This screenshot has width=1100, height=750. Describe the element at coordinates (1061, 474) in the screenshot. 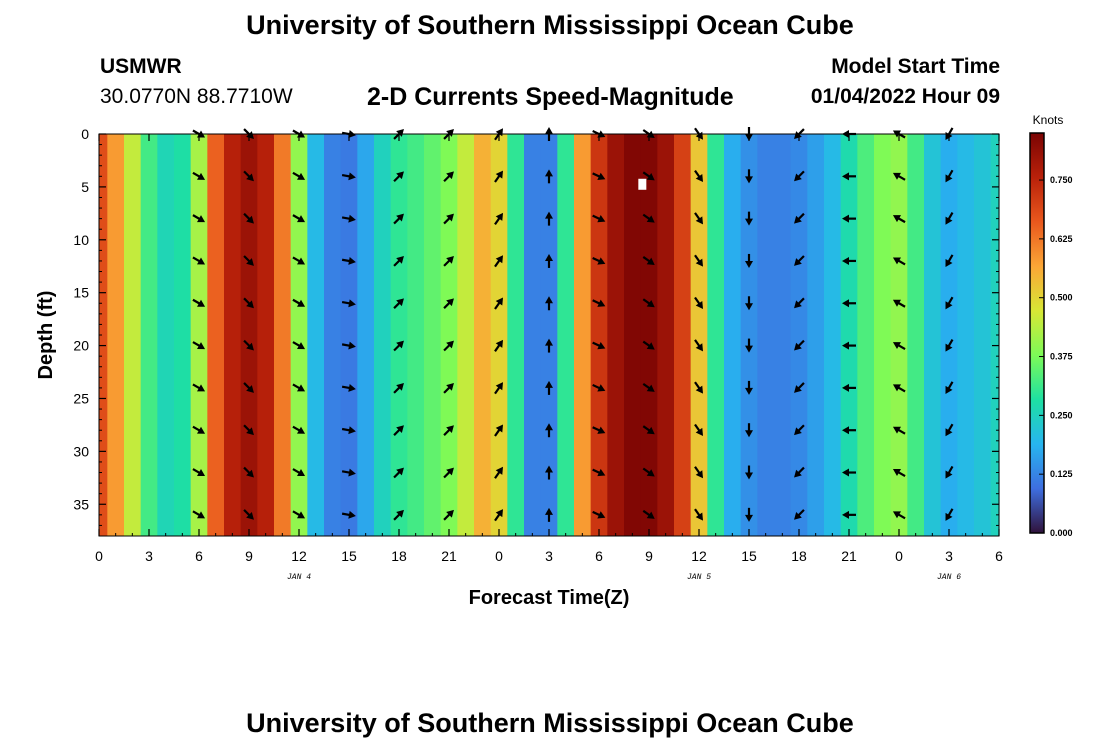

I see `colorbar-tick-label: 0.125` at that location.